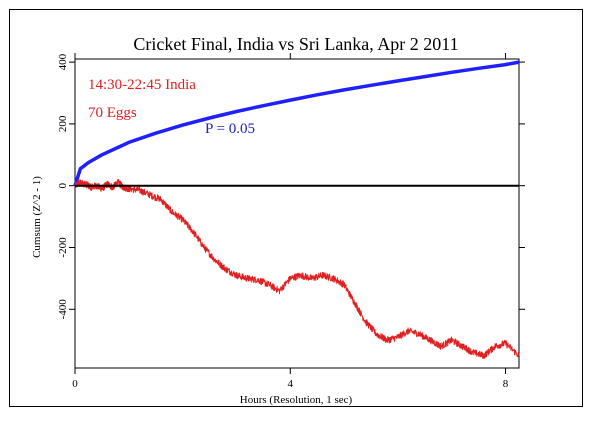  Describe the element at coordinates (296, 400) in the screenshot. I see `x-axis-label: Hours (Resolution, 1 sec)` at that location.